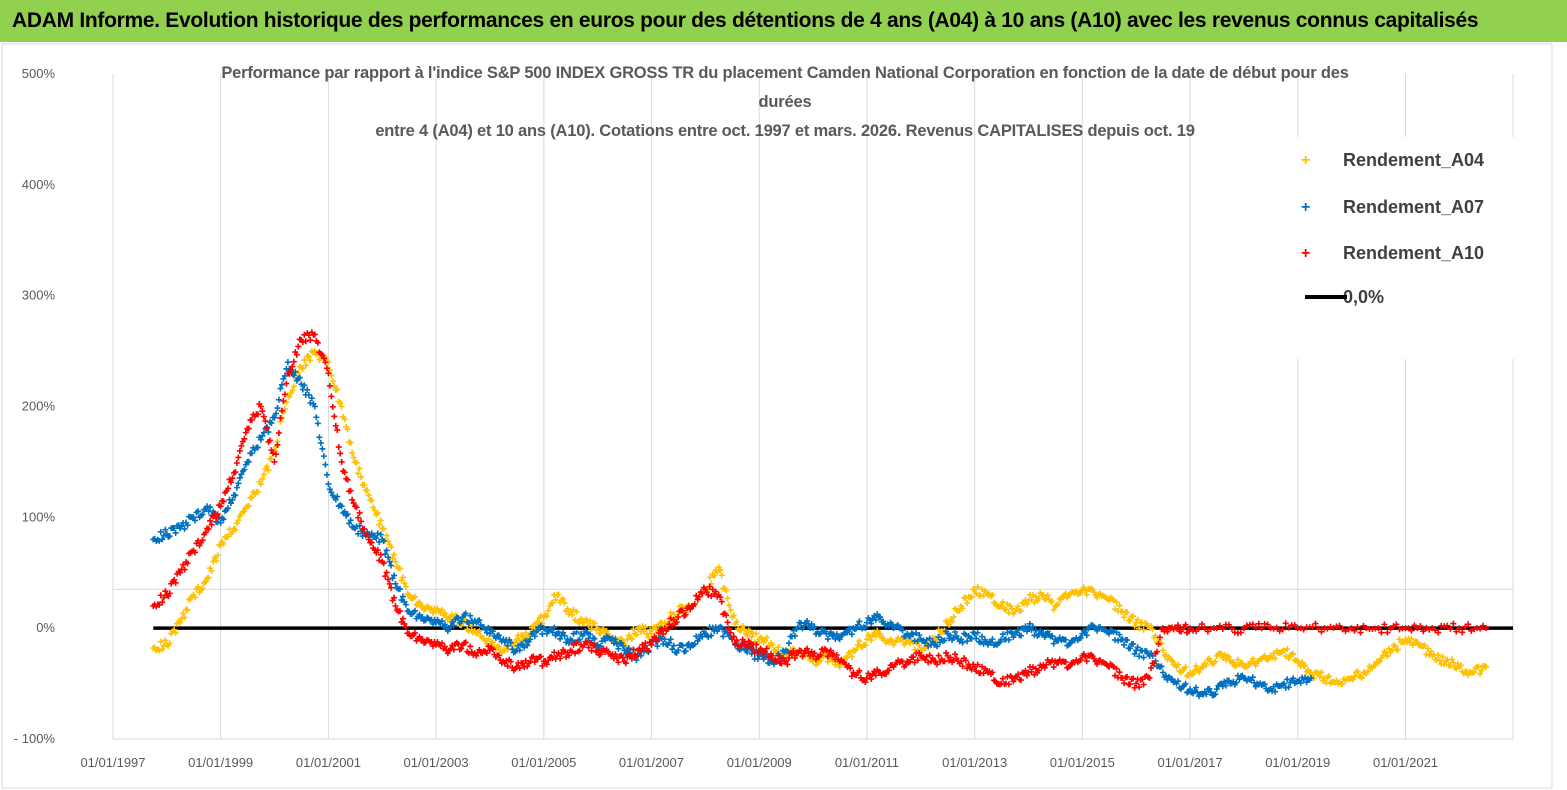  Describe the element at coordinates (867, 762) in the screenshot. I see `x-tick-label: 01/01/2011` at that location.